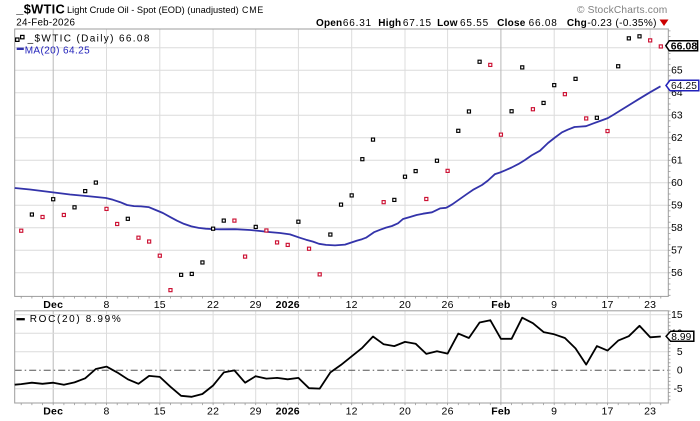 The image size is (700, 421). Describe the element at coordinates (447, 23) in the screenshot. I see `svg-text: Low` at that location.